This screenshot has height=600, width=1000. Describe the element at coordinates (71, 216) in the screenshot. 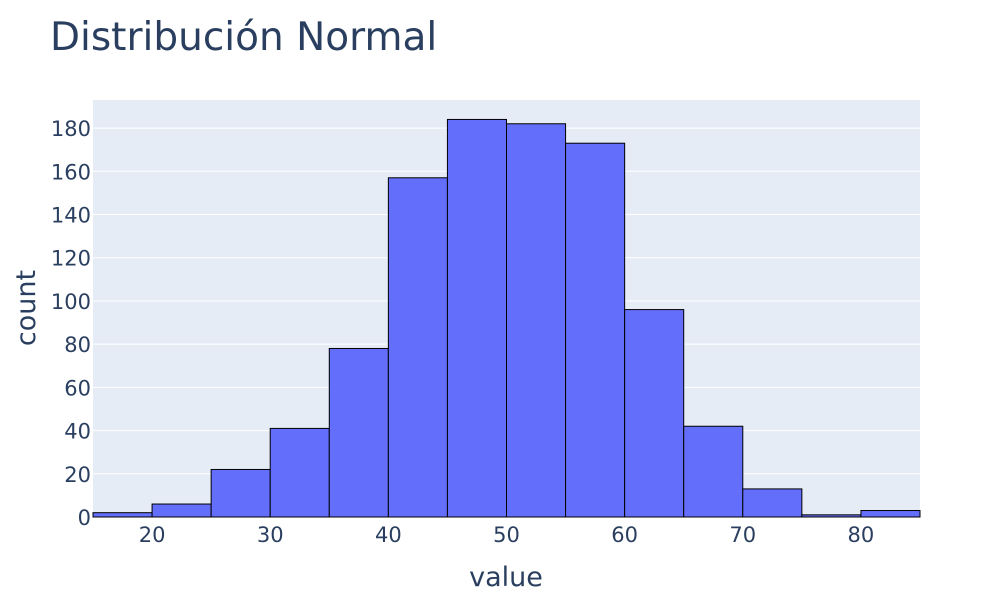

I see `y-tick-label-140: 140` at that location.